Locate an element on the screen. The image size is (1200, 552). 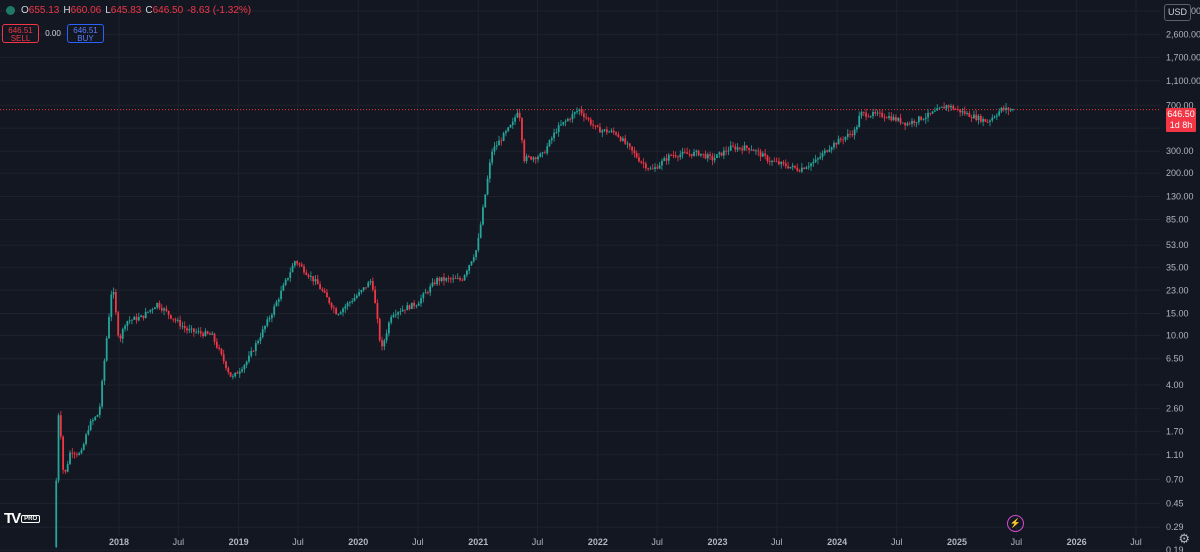
y-tick-label: 23.00 is located at coordinates (1177, 290).